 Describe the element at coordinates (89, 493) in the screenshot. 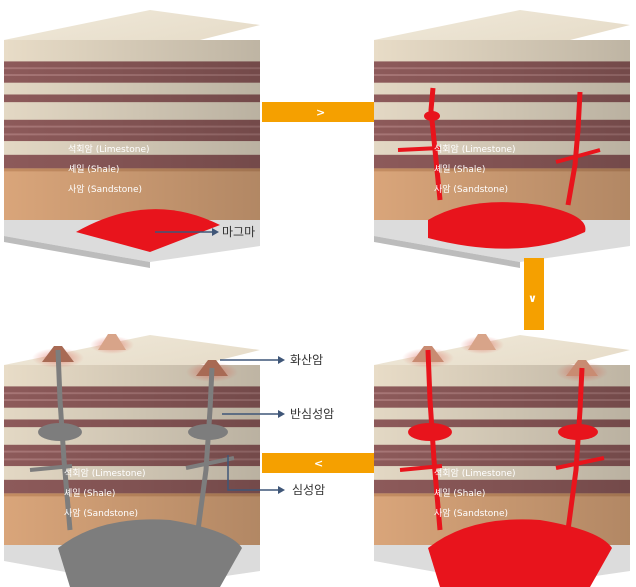

I see `shale-label-3: 셰일 (Shale)` at that location.